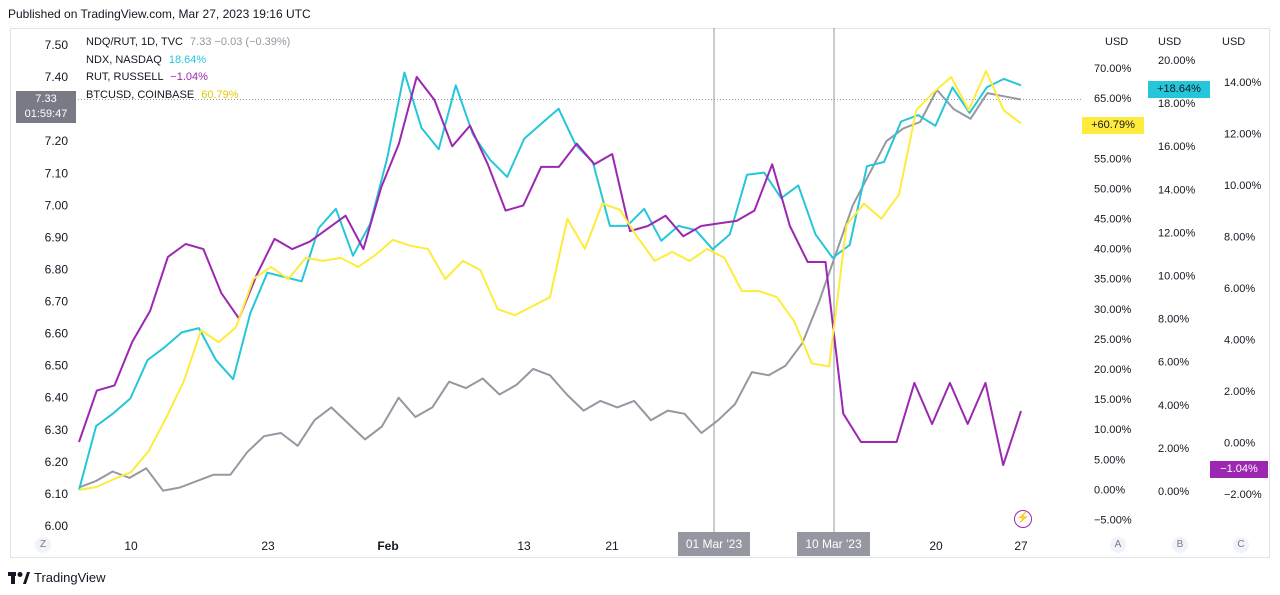  Describe the element at coordinates (1173, 449) in the screenshot. I see `scale-b-tick-label: 2.00%` at that location.